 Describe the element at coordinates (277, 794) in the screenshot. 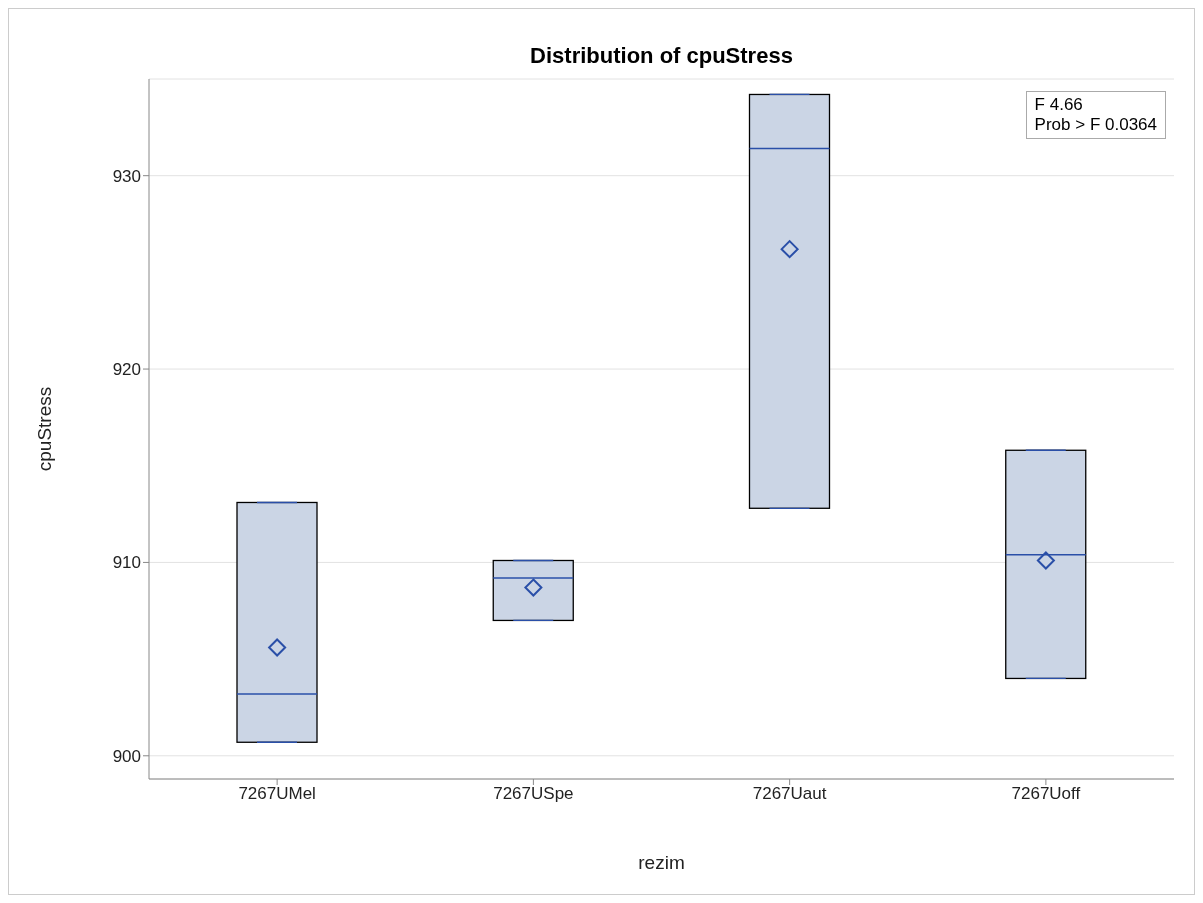

I see `x-tick-label: 7267UMel` at that location.